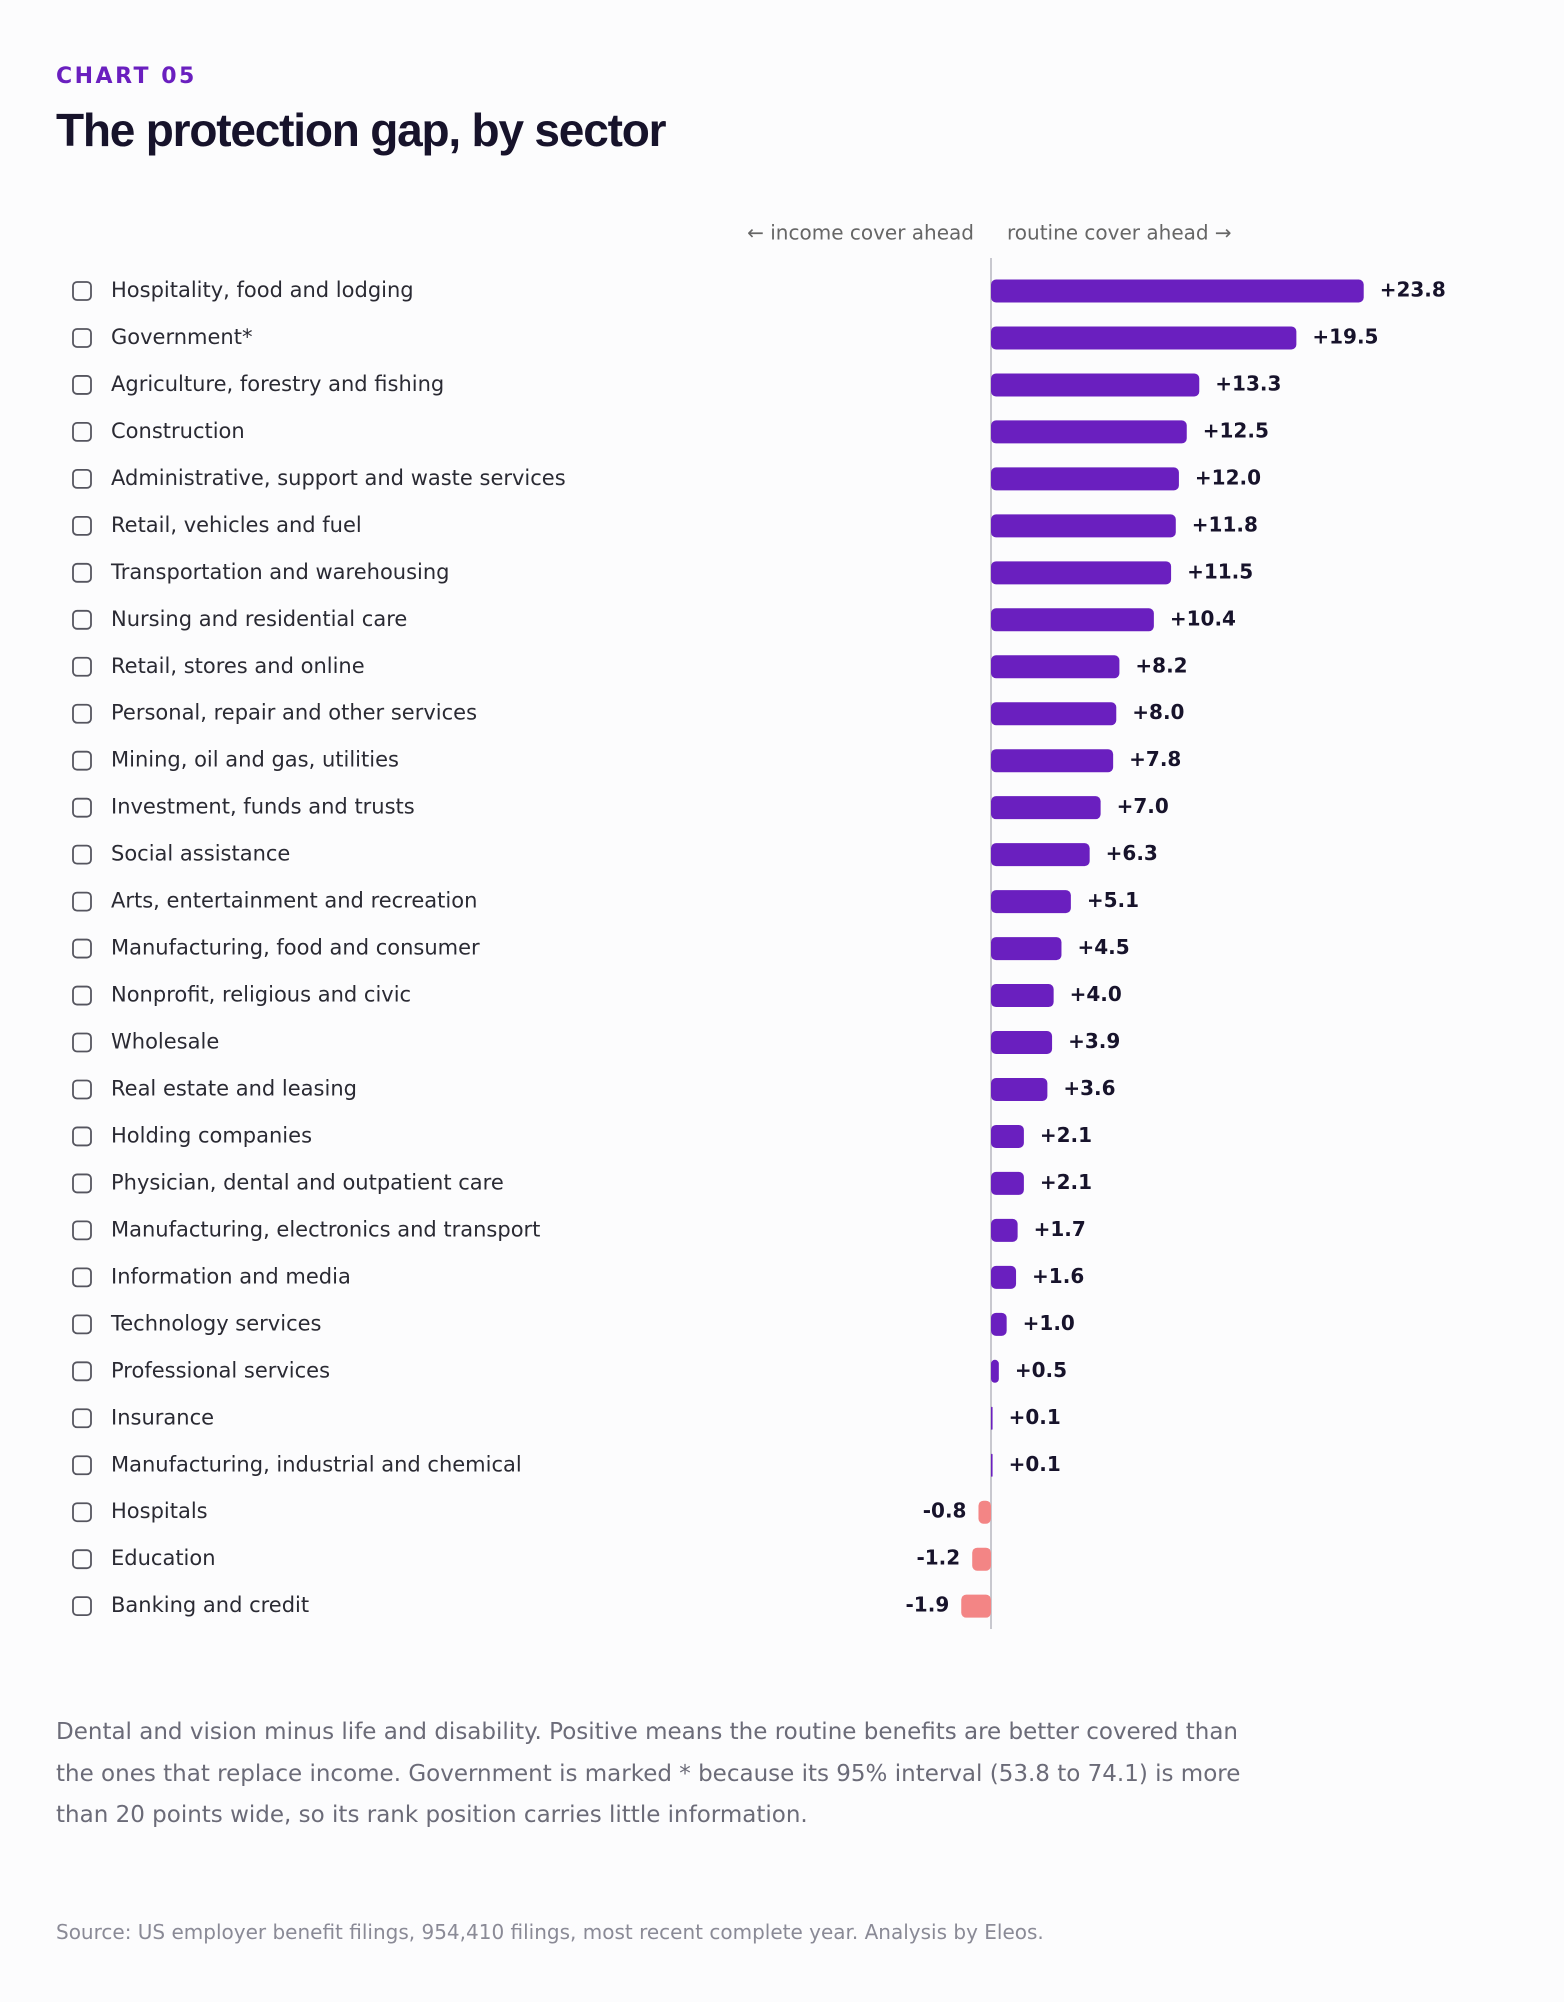  What do you see at coordinates (200, 854) in the screenshot?
I see `category-label: Social assistance` at bounding box center [200, 854].